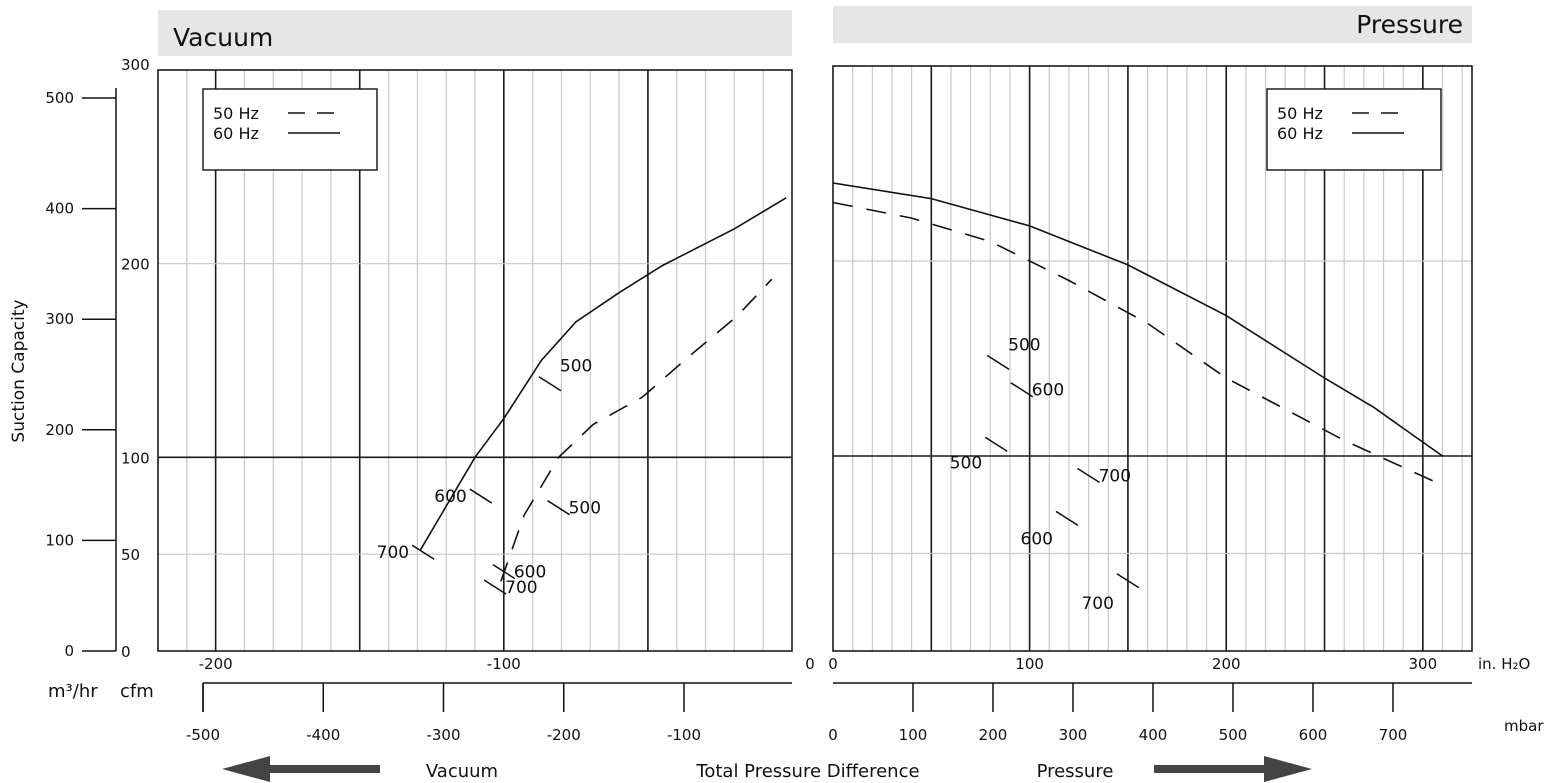 The width and height of the screenshot is (1546, 783). I want to click on mbar-tick-label: 100, so click(913, 735).